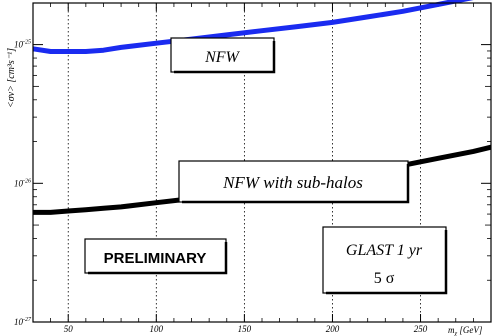 This screenshot has height=336, width=495. What do you see at coordinates (385, 260) in the screenshot?
I see `glast-box: GLAST 1 yr 5 σ` at bounding box center [385, 260].